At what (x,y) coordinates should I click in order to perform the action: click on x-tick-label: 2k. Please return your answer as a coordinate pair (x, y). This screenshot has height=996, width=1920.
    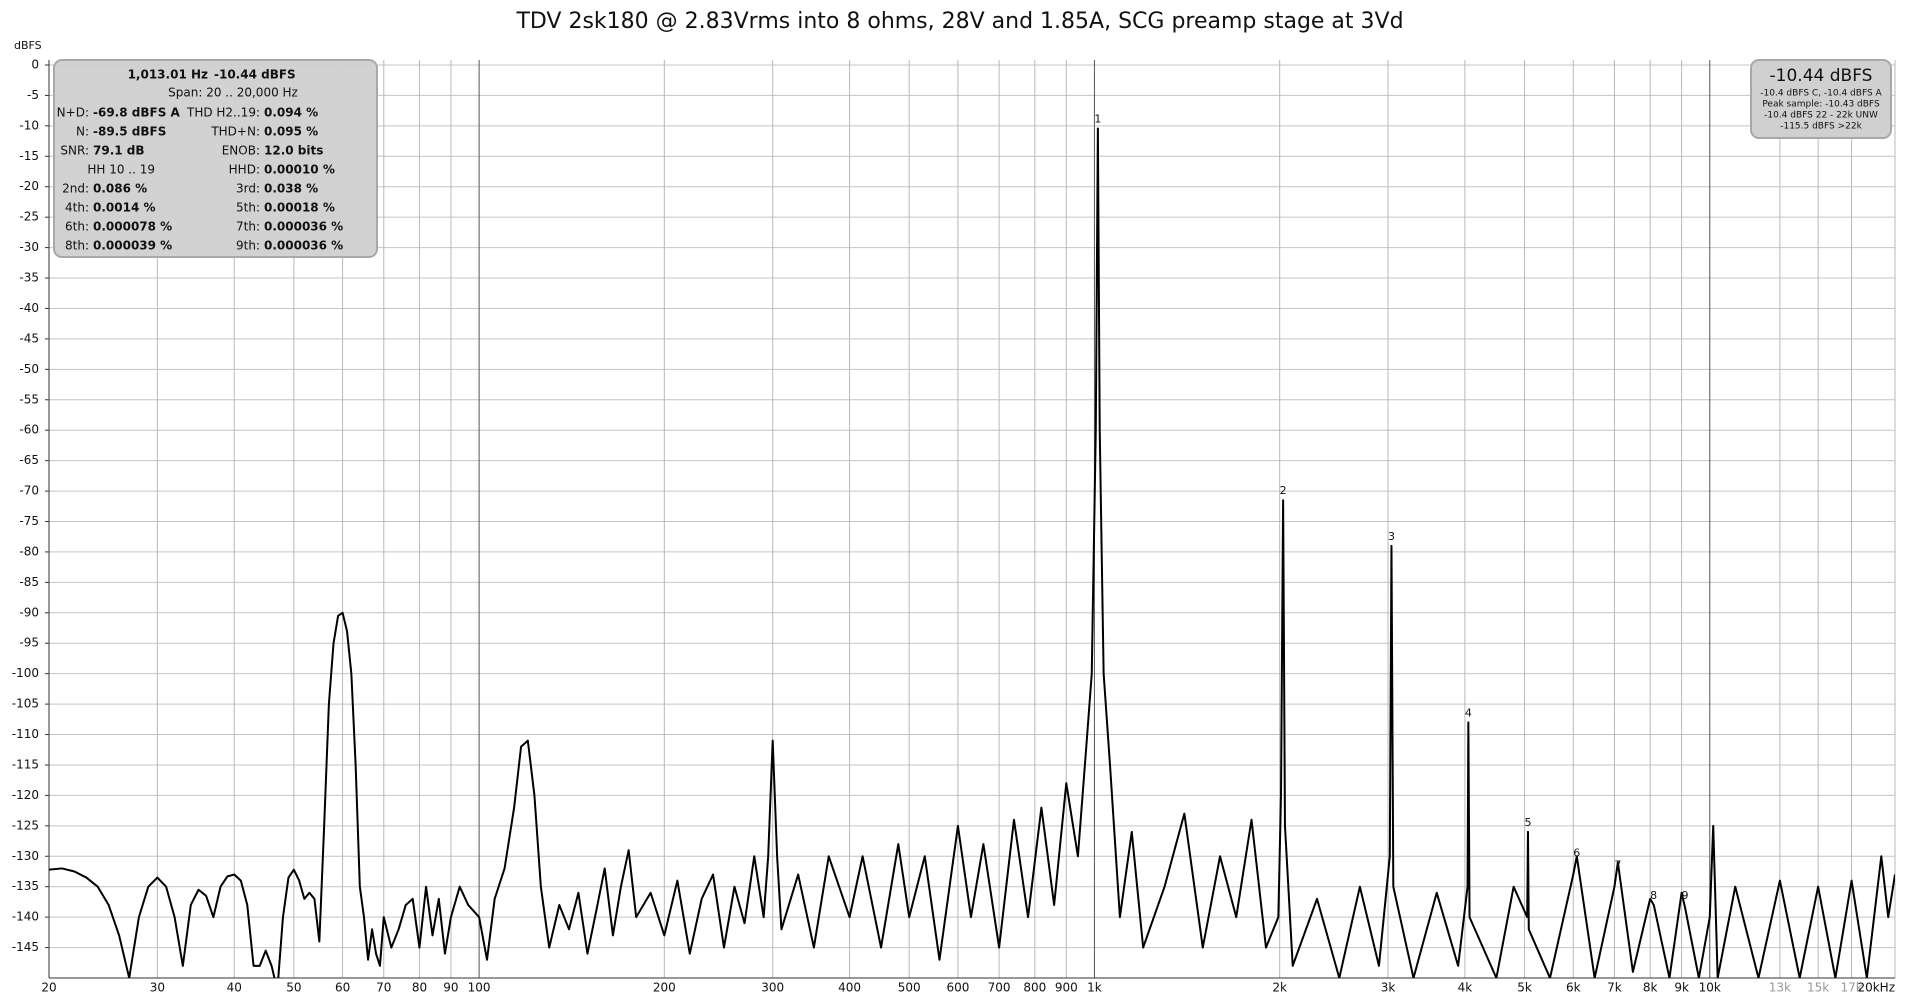
    Looking at the image, I should click on (1279, 988).